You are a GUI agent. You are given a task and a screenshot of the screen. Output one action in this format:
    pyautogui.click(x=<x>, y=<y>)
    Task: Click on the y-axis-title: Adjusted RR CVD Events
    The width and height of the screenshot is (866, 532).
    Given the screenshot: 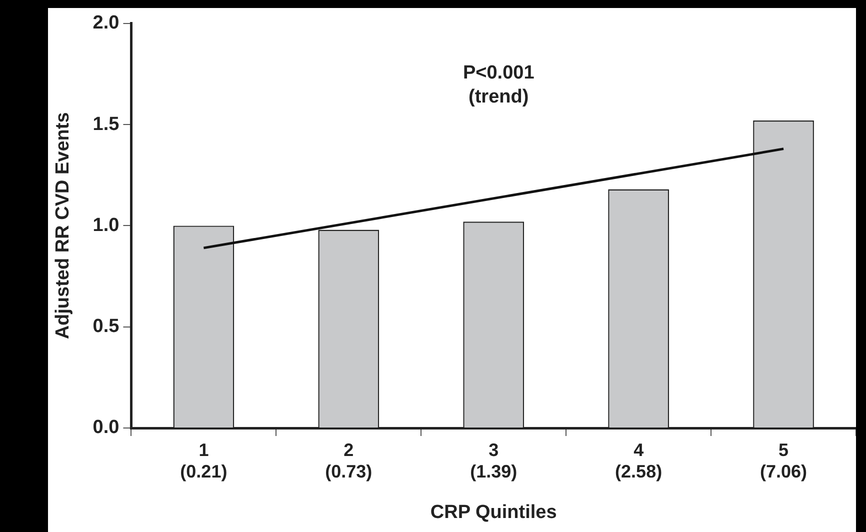 What is the action you would take?
    pyautogui.click(x=63, y=226)
    